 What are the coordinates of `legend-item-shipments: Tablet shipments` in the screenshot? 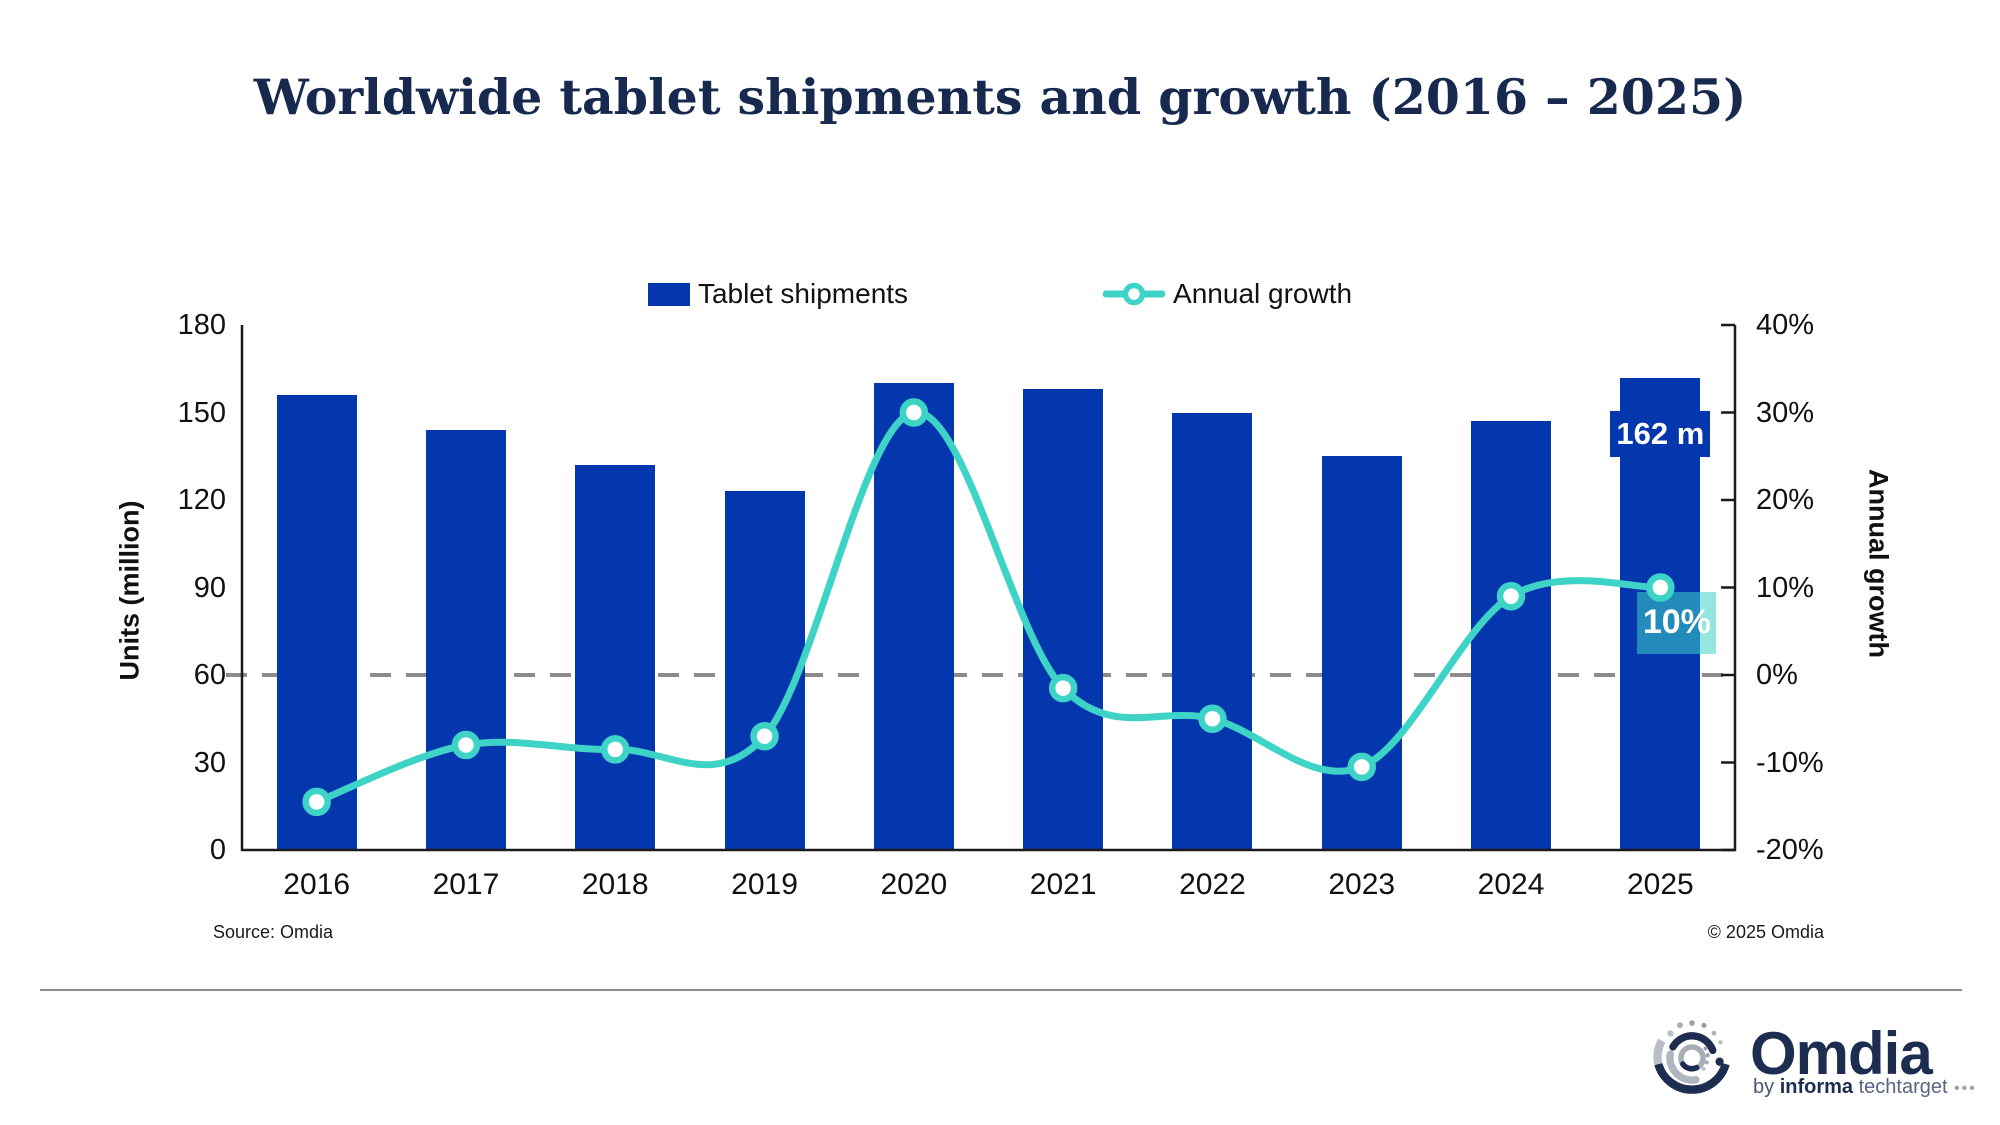 It's located at (778, 294).